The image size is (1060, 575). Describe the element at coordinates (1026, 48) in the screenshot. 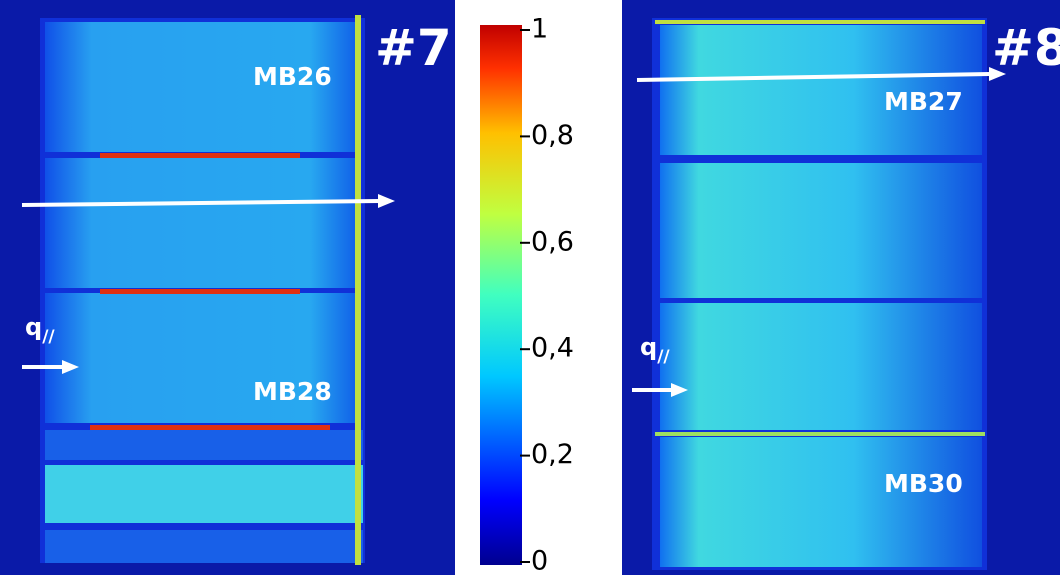

I see `panel-id: #8` at that location.